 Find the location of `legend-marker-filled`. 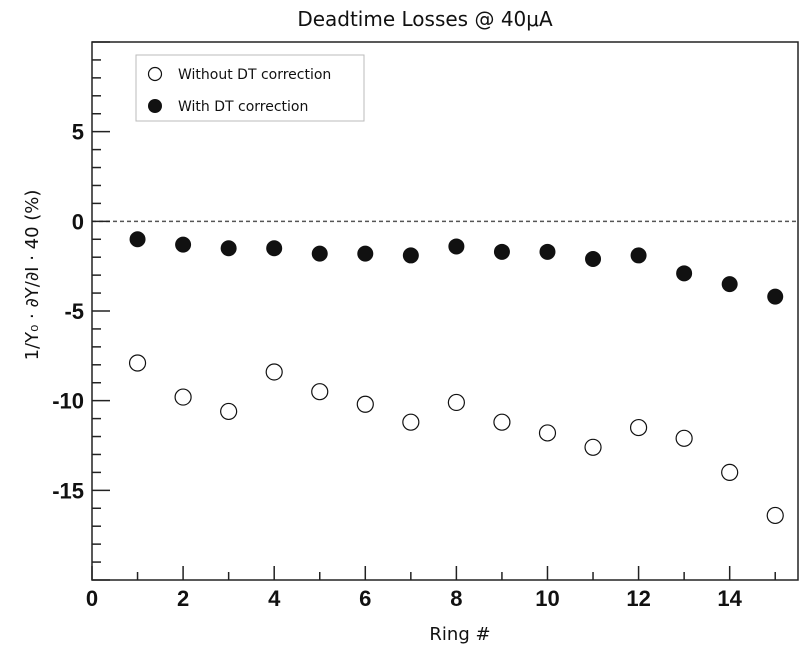

legend-marker-filled is located at coordinates (155, 106).